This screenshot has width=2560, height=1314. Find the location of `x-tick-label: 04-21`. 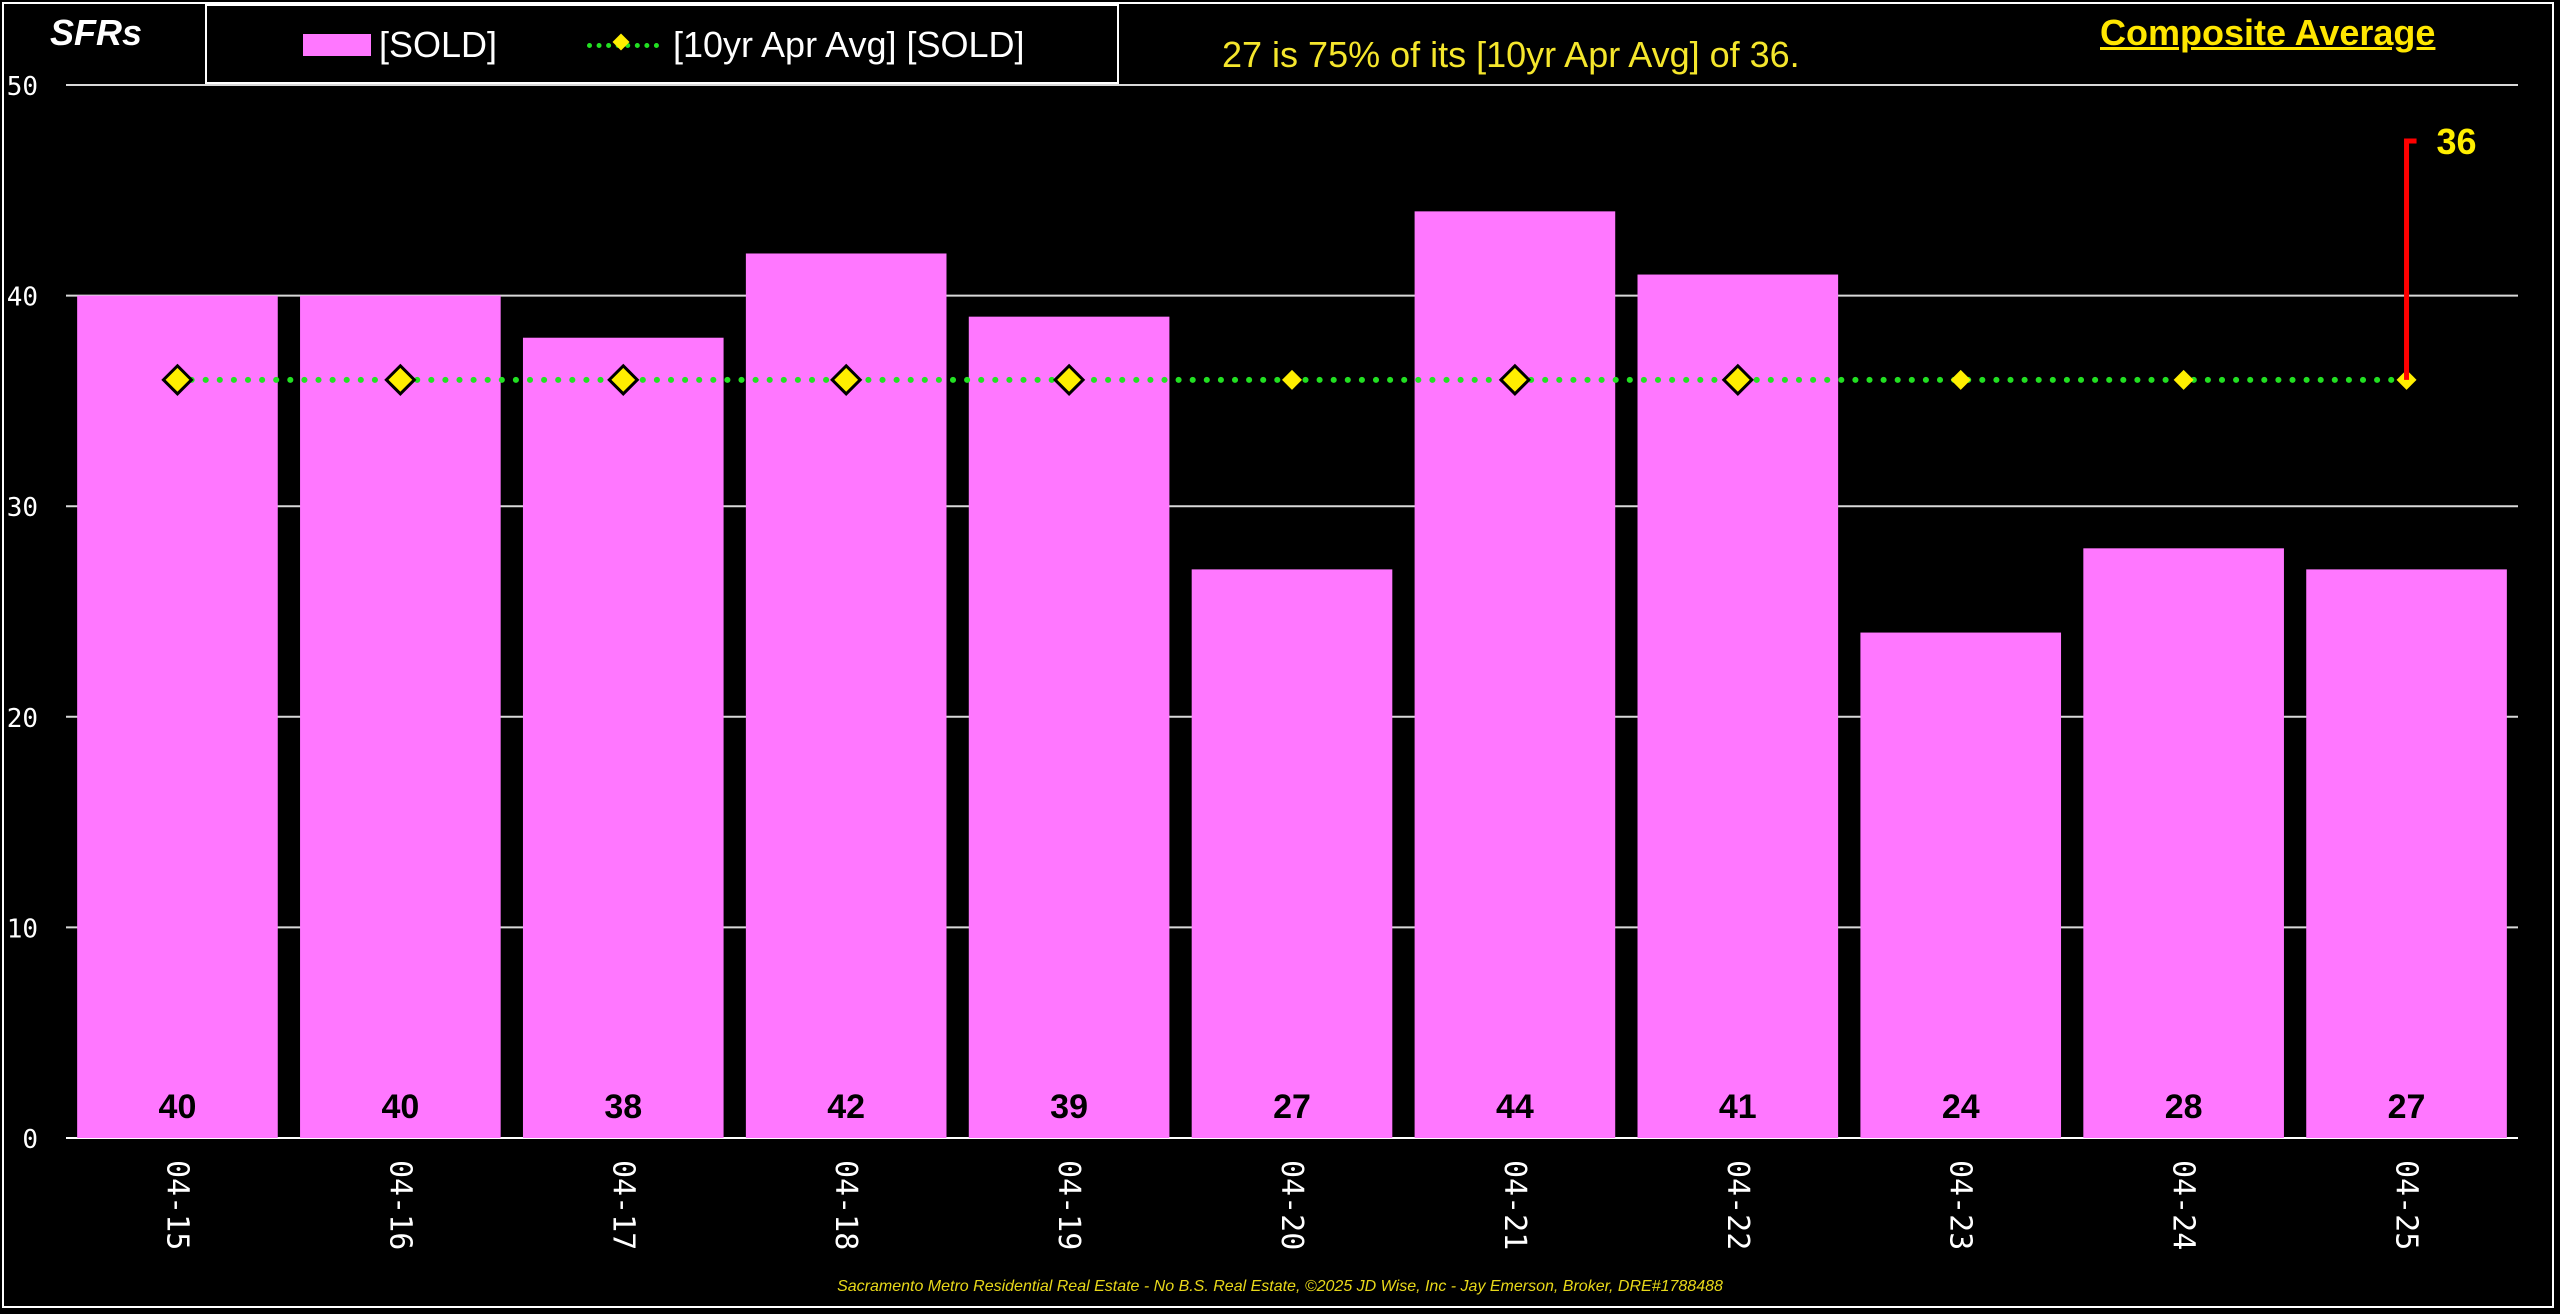

x-tick-label: 04-21 is located at coordinates (1514, 1205).